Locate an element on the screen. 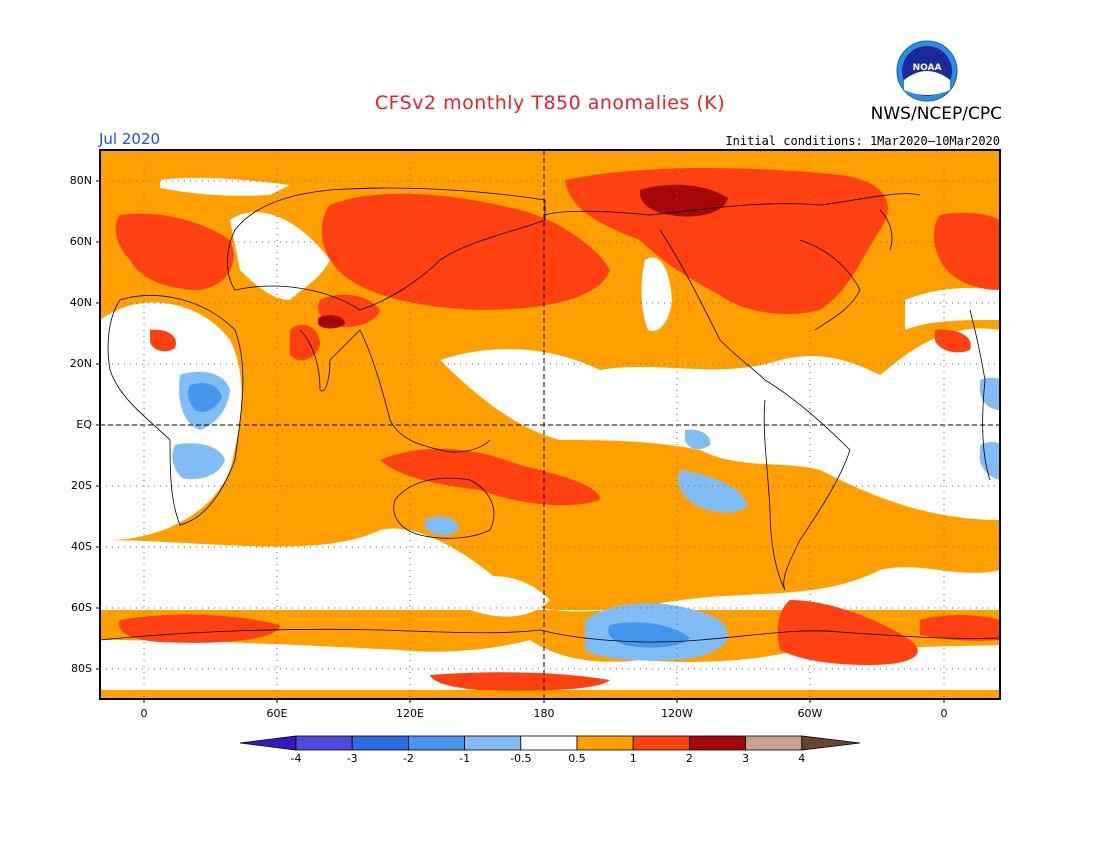 Image resolution: width=1100 pixels, height=850 pixels. initial-conditions: Initial conditions: 1Mar2020–10Mar2020 is located at coordinates (862, 141).